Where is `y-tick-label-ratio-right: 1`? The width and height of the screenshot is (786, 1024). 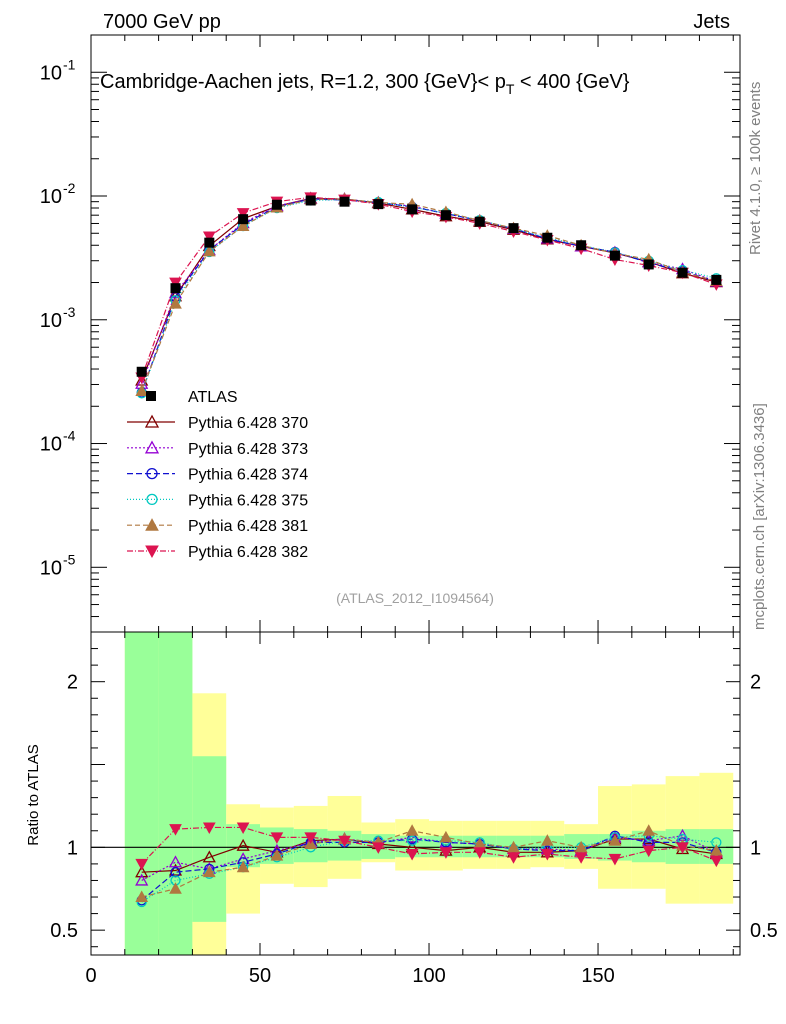
y-tick-label-ratio-right: 1 is located at coordinates (755, 848).